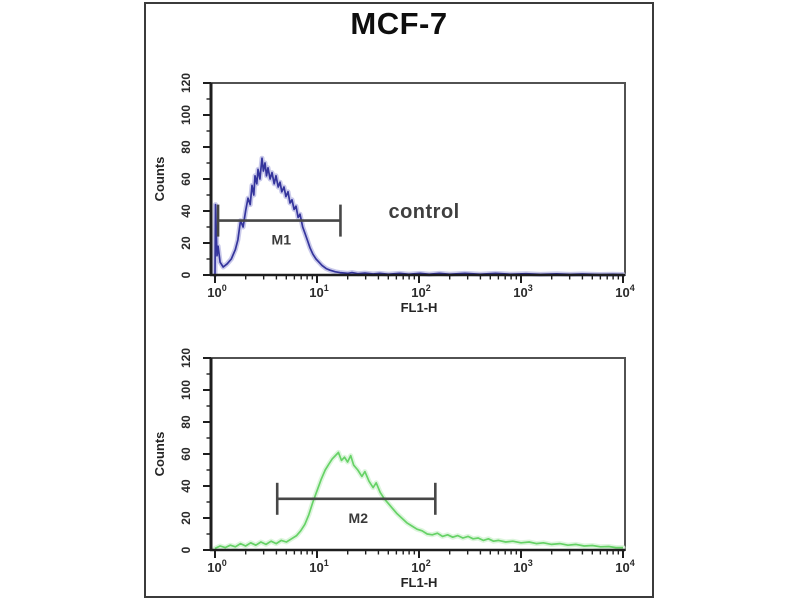  What do you see at coordinates (359, 518) in the screenshot?
I see `gate-label: M2` at bounding box center [359, 518].